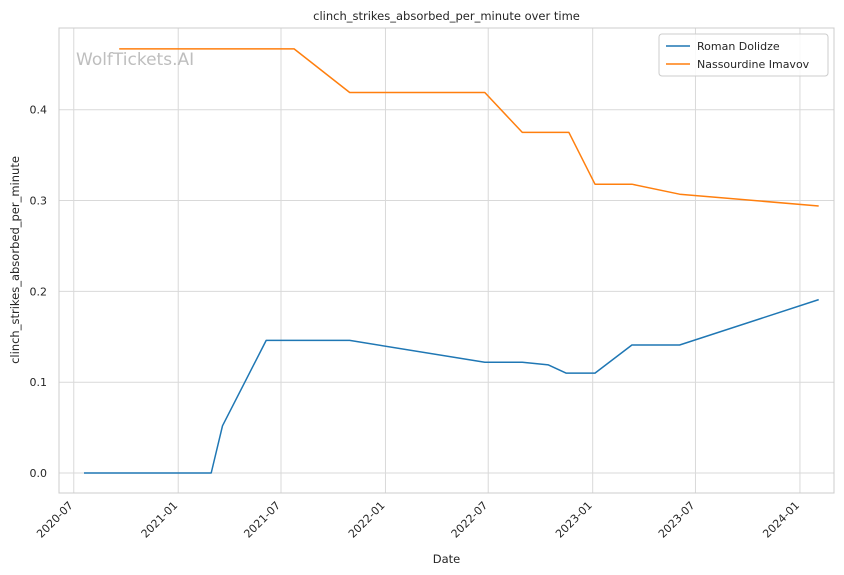  Describe the element at coordinates (781, 520) in the screenshot. I see `x-tick-label: 2024-01` at that location.